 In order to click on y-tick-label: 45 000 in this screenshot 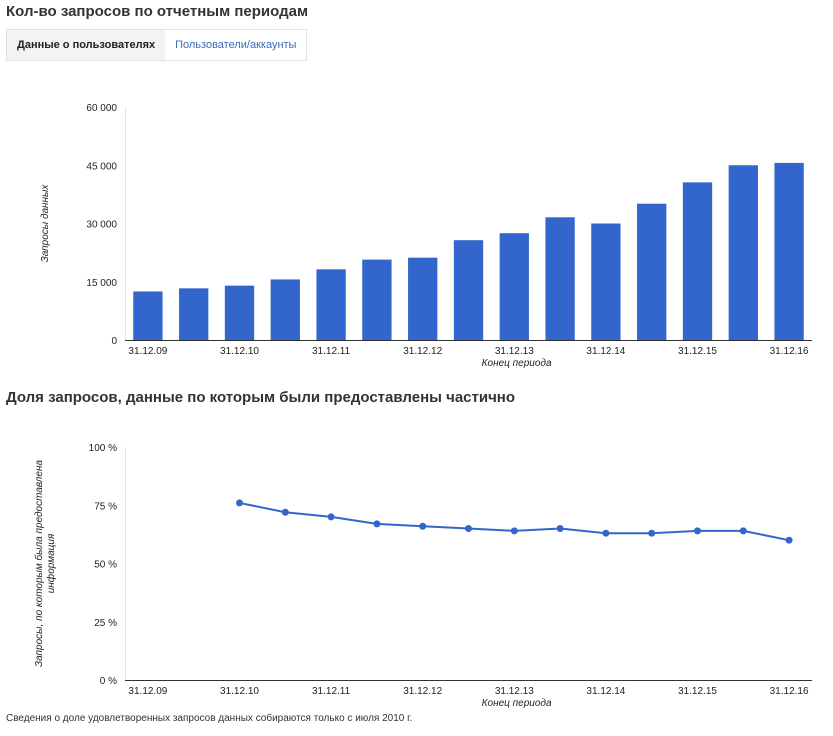, I will do `click(101, 166)`.